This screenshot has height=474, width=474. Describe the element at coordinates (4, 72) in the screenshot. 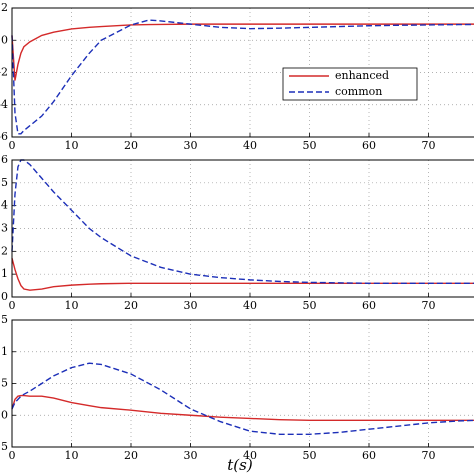

I see `y-tick-label: -2` at that location.